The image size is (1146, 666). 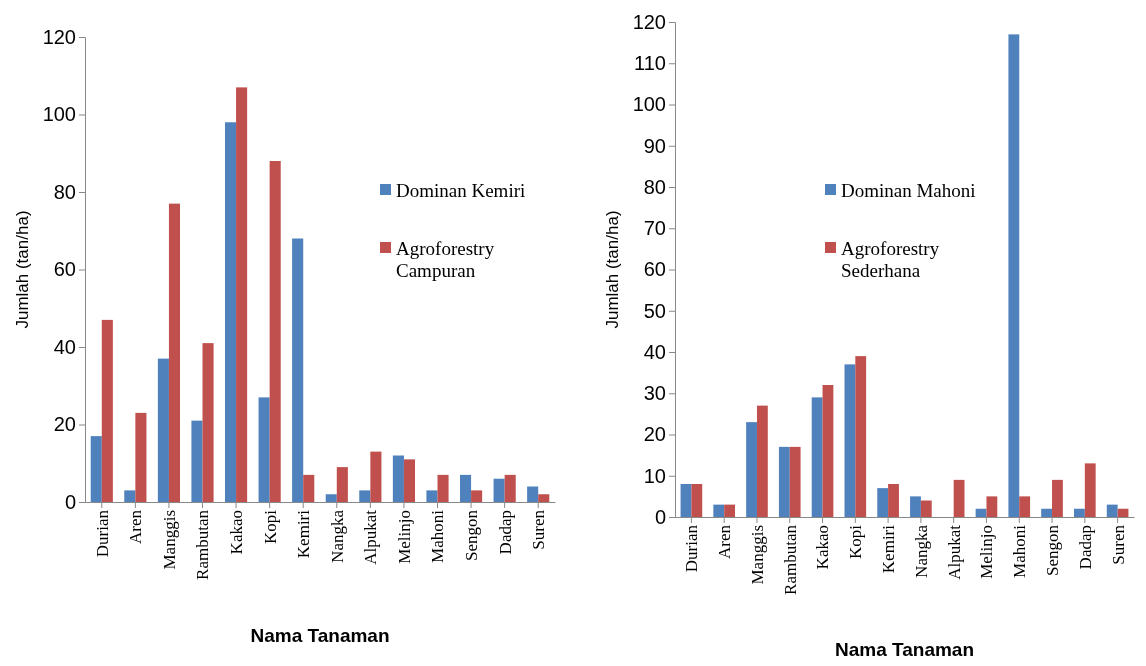 I want to click on y-tick-label: 30, so click(x=654, y=393).